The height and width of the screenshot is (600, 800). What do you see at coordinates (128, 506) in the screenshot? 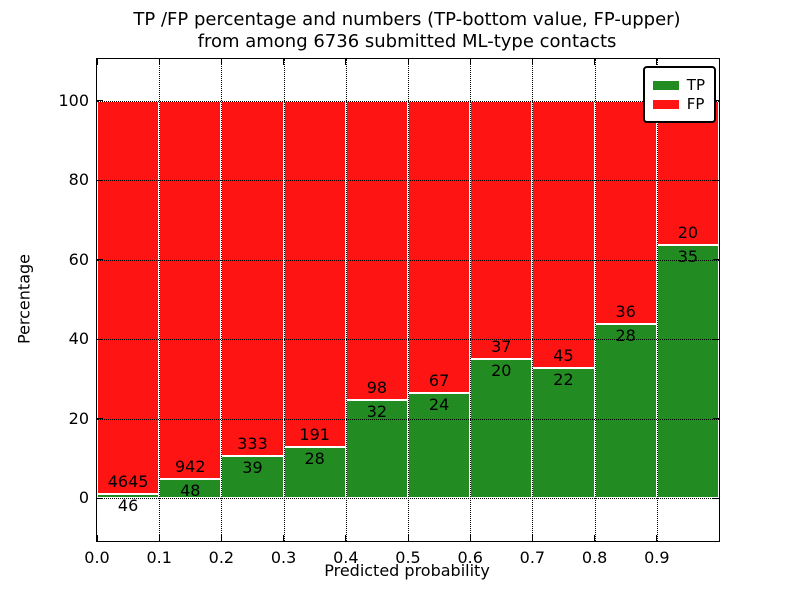
I see `tp-count-label: 46` at bounding box center [128, 506].